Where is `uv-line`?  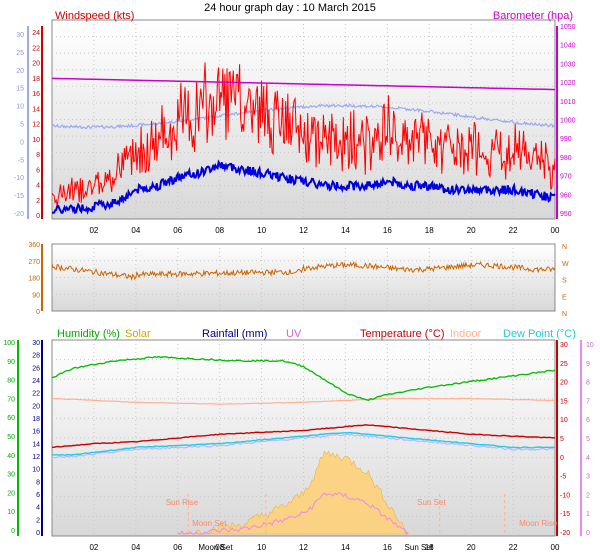
uv-line is located at coordinates (293, 513).